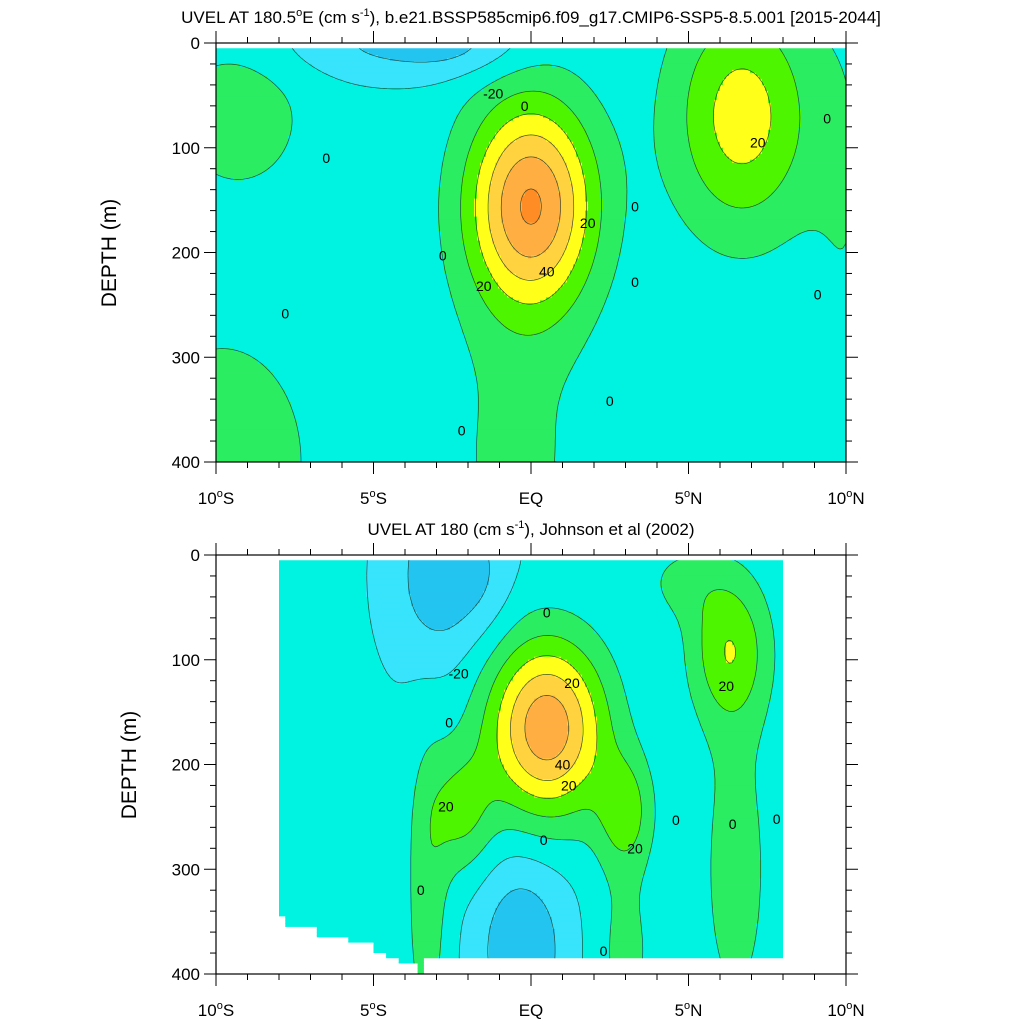  I want to click on panel-model-ylabel: DEPTH (m), so click(109, 253).